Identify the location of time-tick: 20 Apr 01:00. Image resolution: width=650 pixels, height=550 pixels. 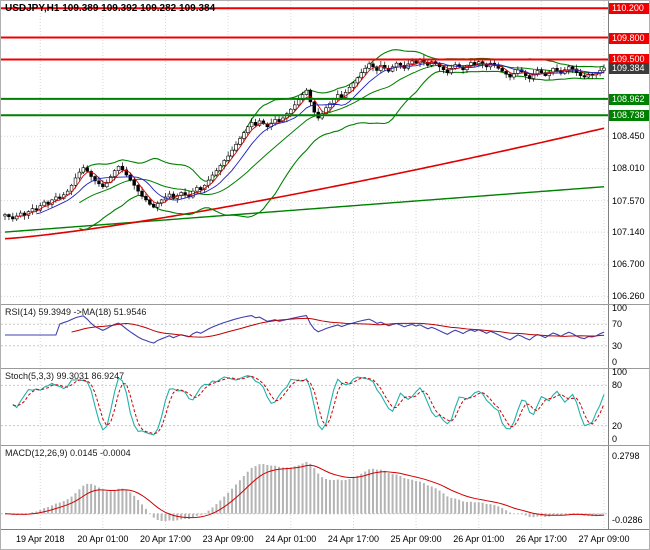
(103, 539).